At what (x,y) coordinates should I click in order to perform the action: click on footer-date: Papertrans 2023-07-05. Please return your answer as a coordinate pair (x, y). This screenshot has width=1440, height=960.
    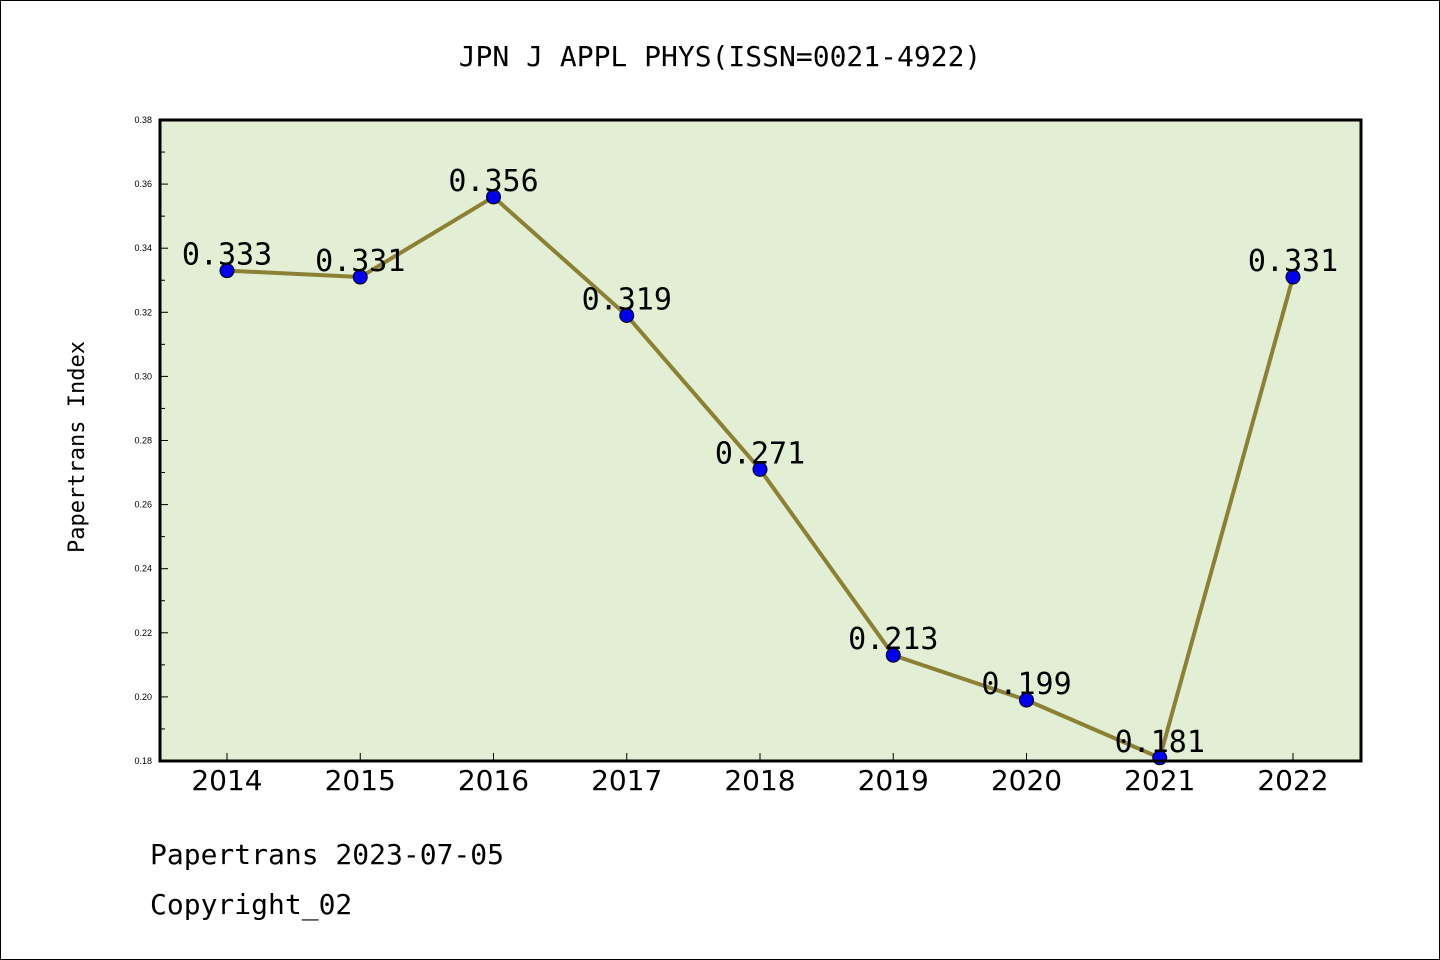
    Looking at the image, I should click on (327, 854).